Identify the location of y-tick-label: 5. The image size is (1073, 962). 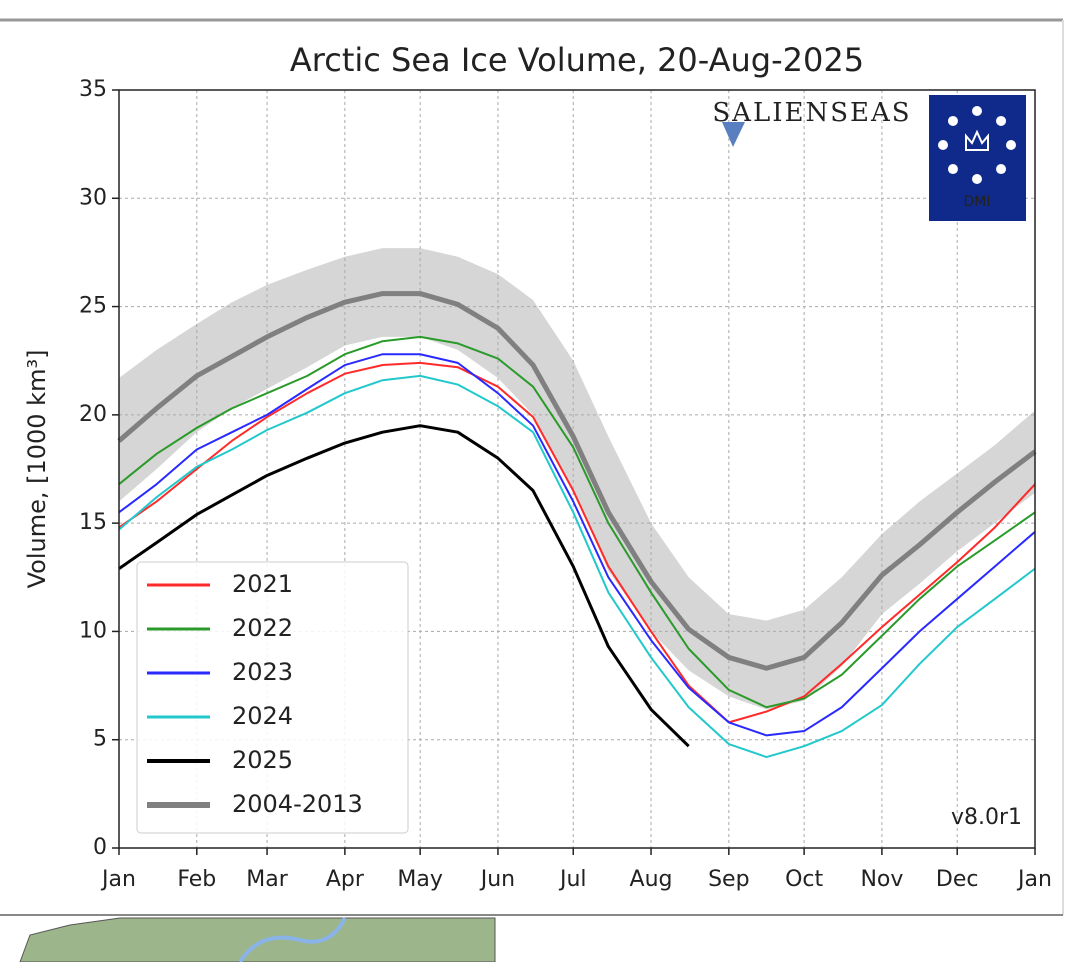
(100, 739).